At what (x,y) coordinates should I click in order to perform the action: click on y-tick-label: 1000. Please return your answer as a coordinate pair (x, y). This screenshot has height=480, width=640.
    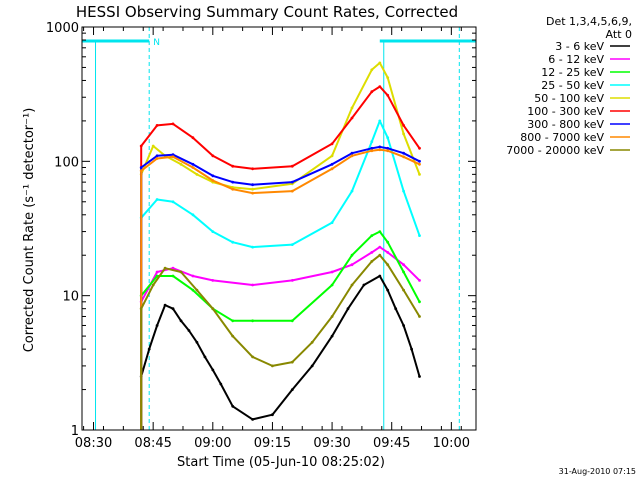
    Looking at the image, I should click on (62, 28).